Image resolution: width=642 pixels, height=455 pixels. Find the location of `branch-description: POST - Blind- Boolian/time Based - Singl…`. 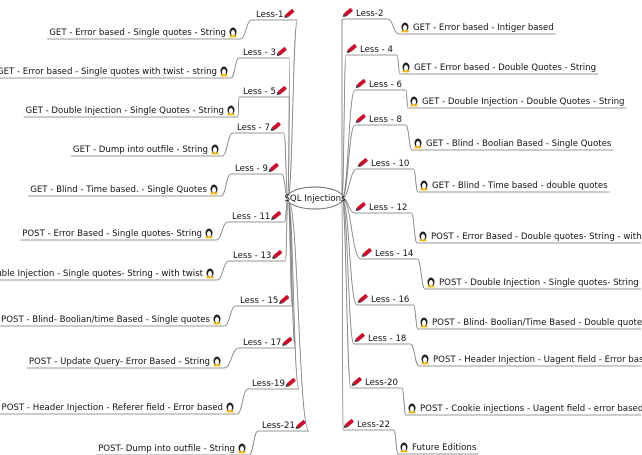

branch-description: POST - Blind- Boolian/time Based - Singl… is located at coordinates (105, 320).